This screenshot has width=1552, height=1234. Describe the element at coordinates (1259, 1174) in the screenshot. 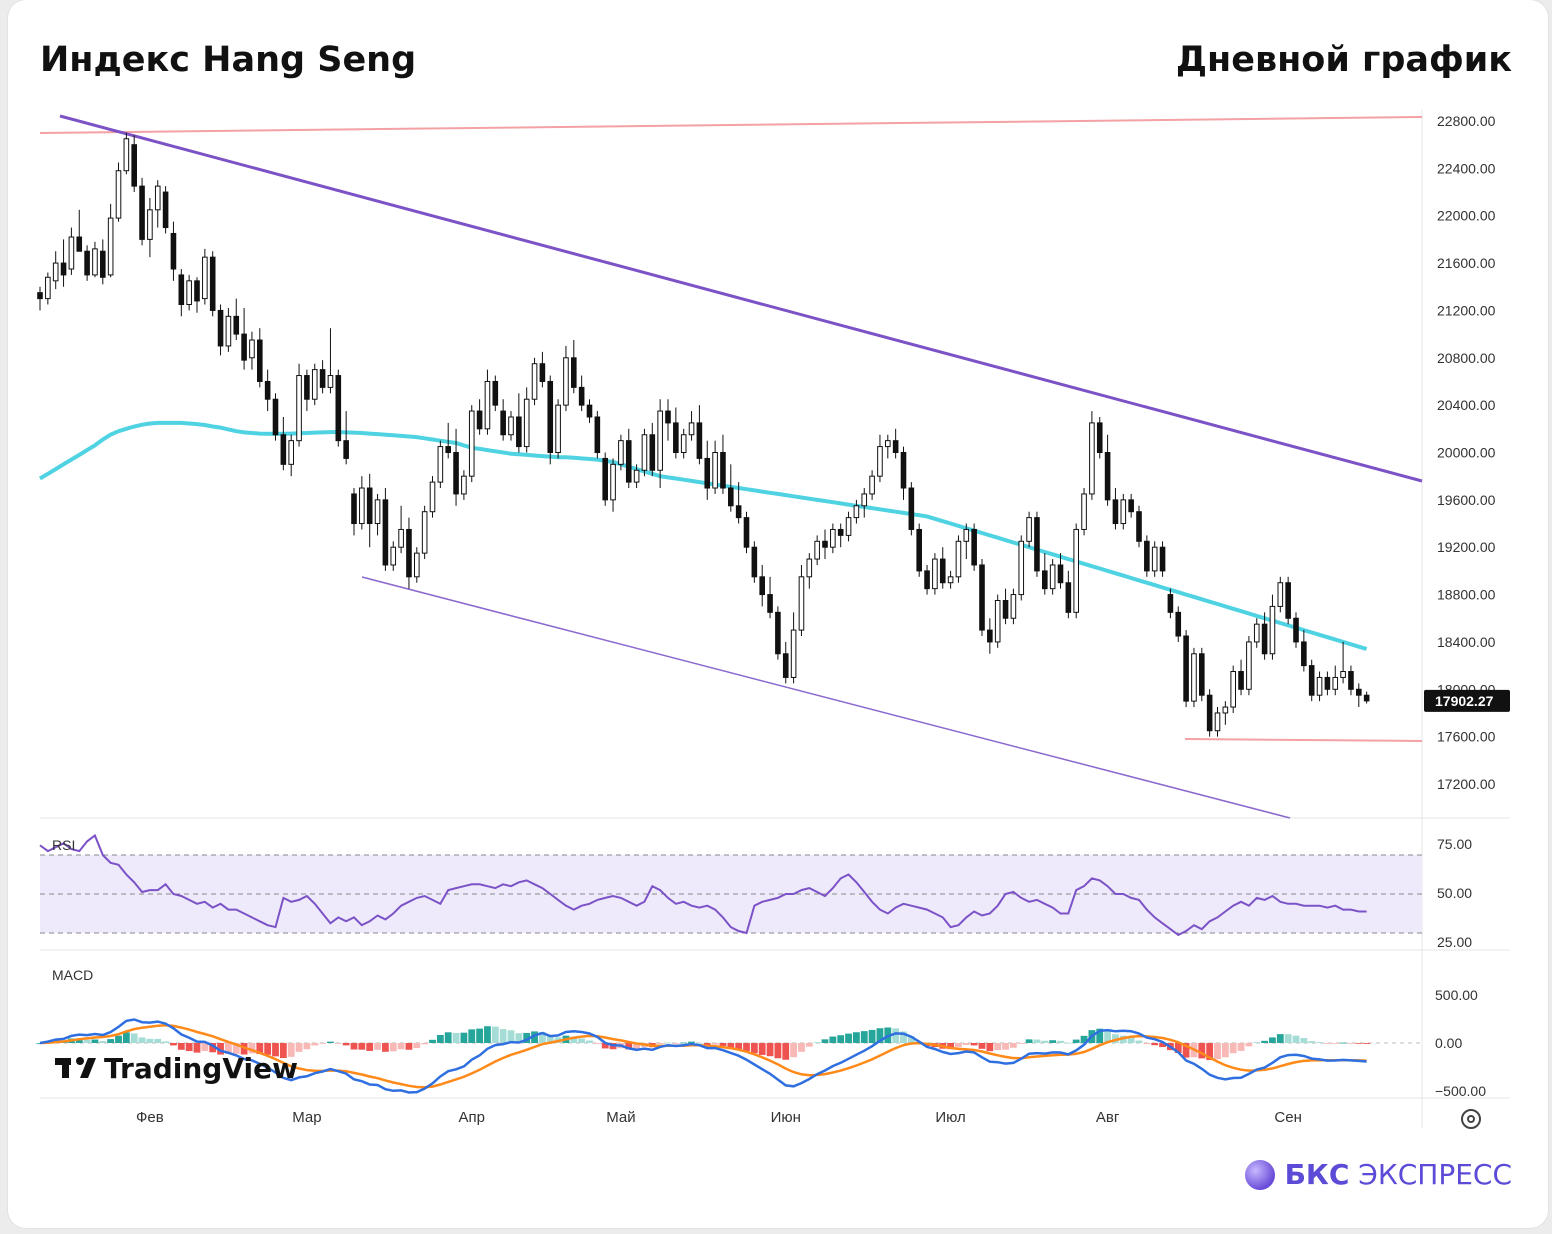

I see `bcs-logo-icon` at that location.